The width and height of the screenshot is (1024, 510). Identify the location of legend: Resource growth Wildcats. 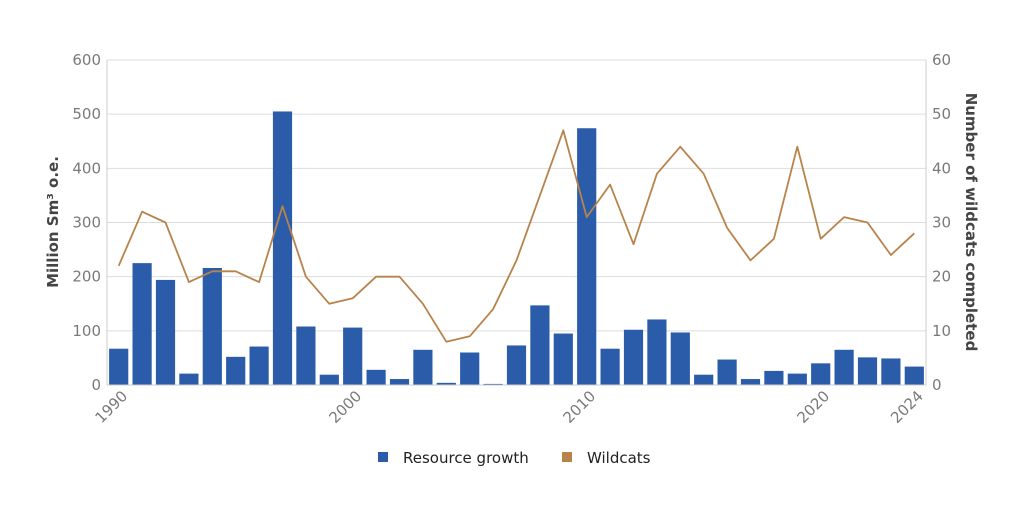
(514, 458).